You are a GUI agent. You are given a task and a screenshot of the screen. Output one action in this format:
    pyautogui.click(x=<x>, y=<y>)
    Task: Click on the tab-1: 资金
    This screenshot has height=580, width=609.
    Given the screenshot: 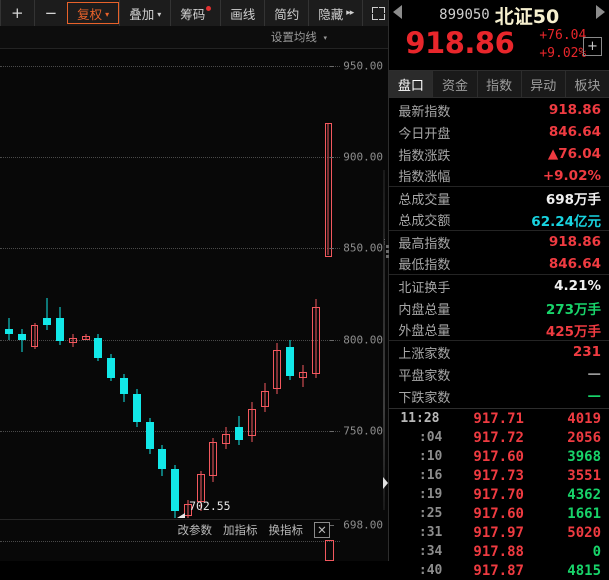 What is the action you would take?
    pyautogui.click(x=455, y=84)
    